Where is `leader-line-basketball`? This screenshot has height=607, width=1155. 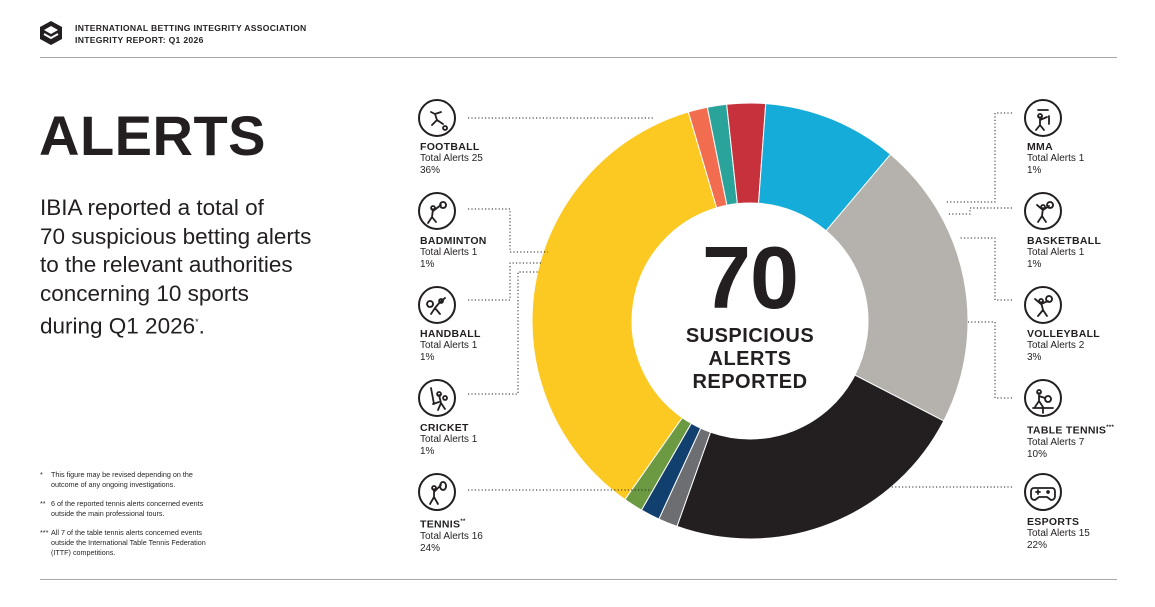 leader-line-basketball is located at coordinates (980, 211).